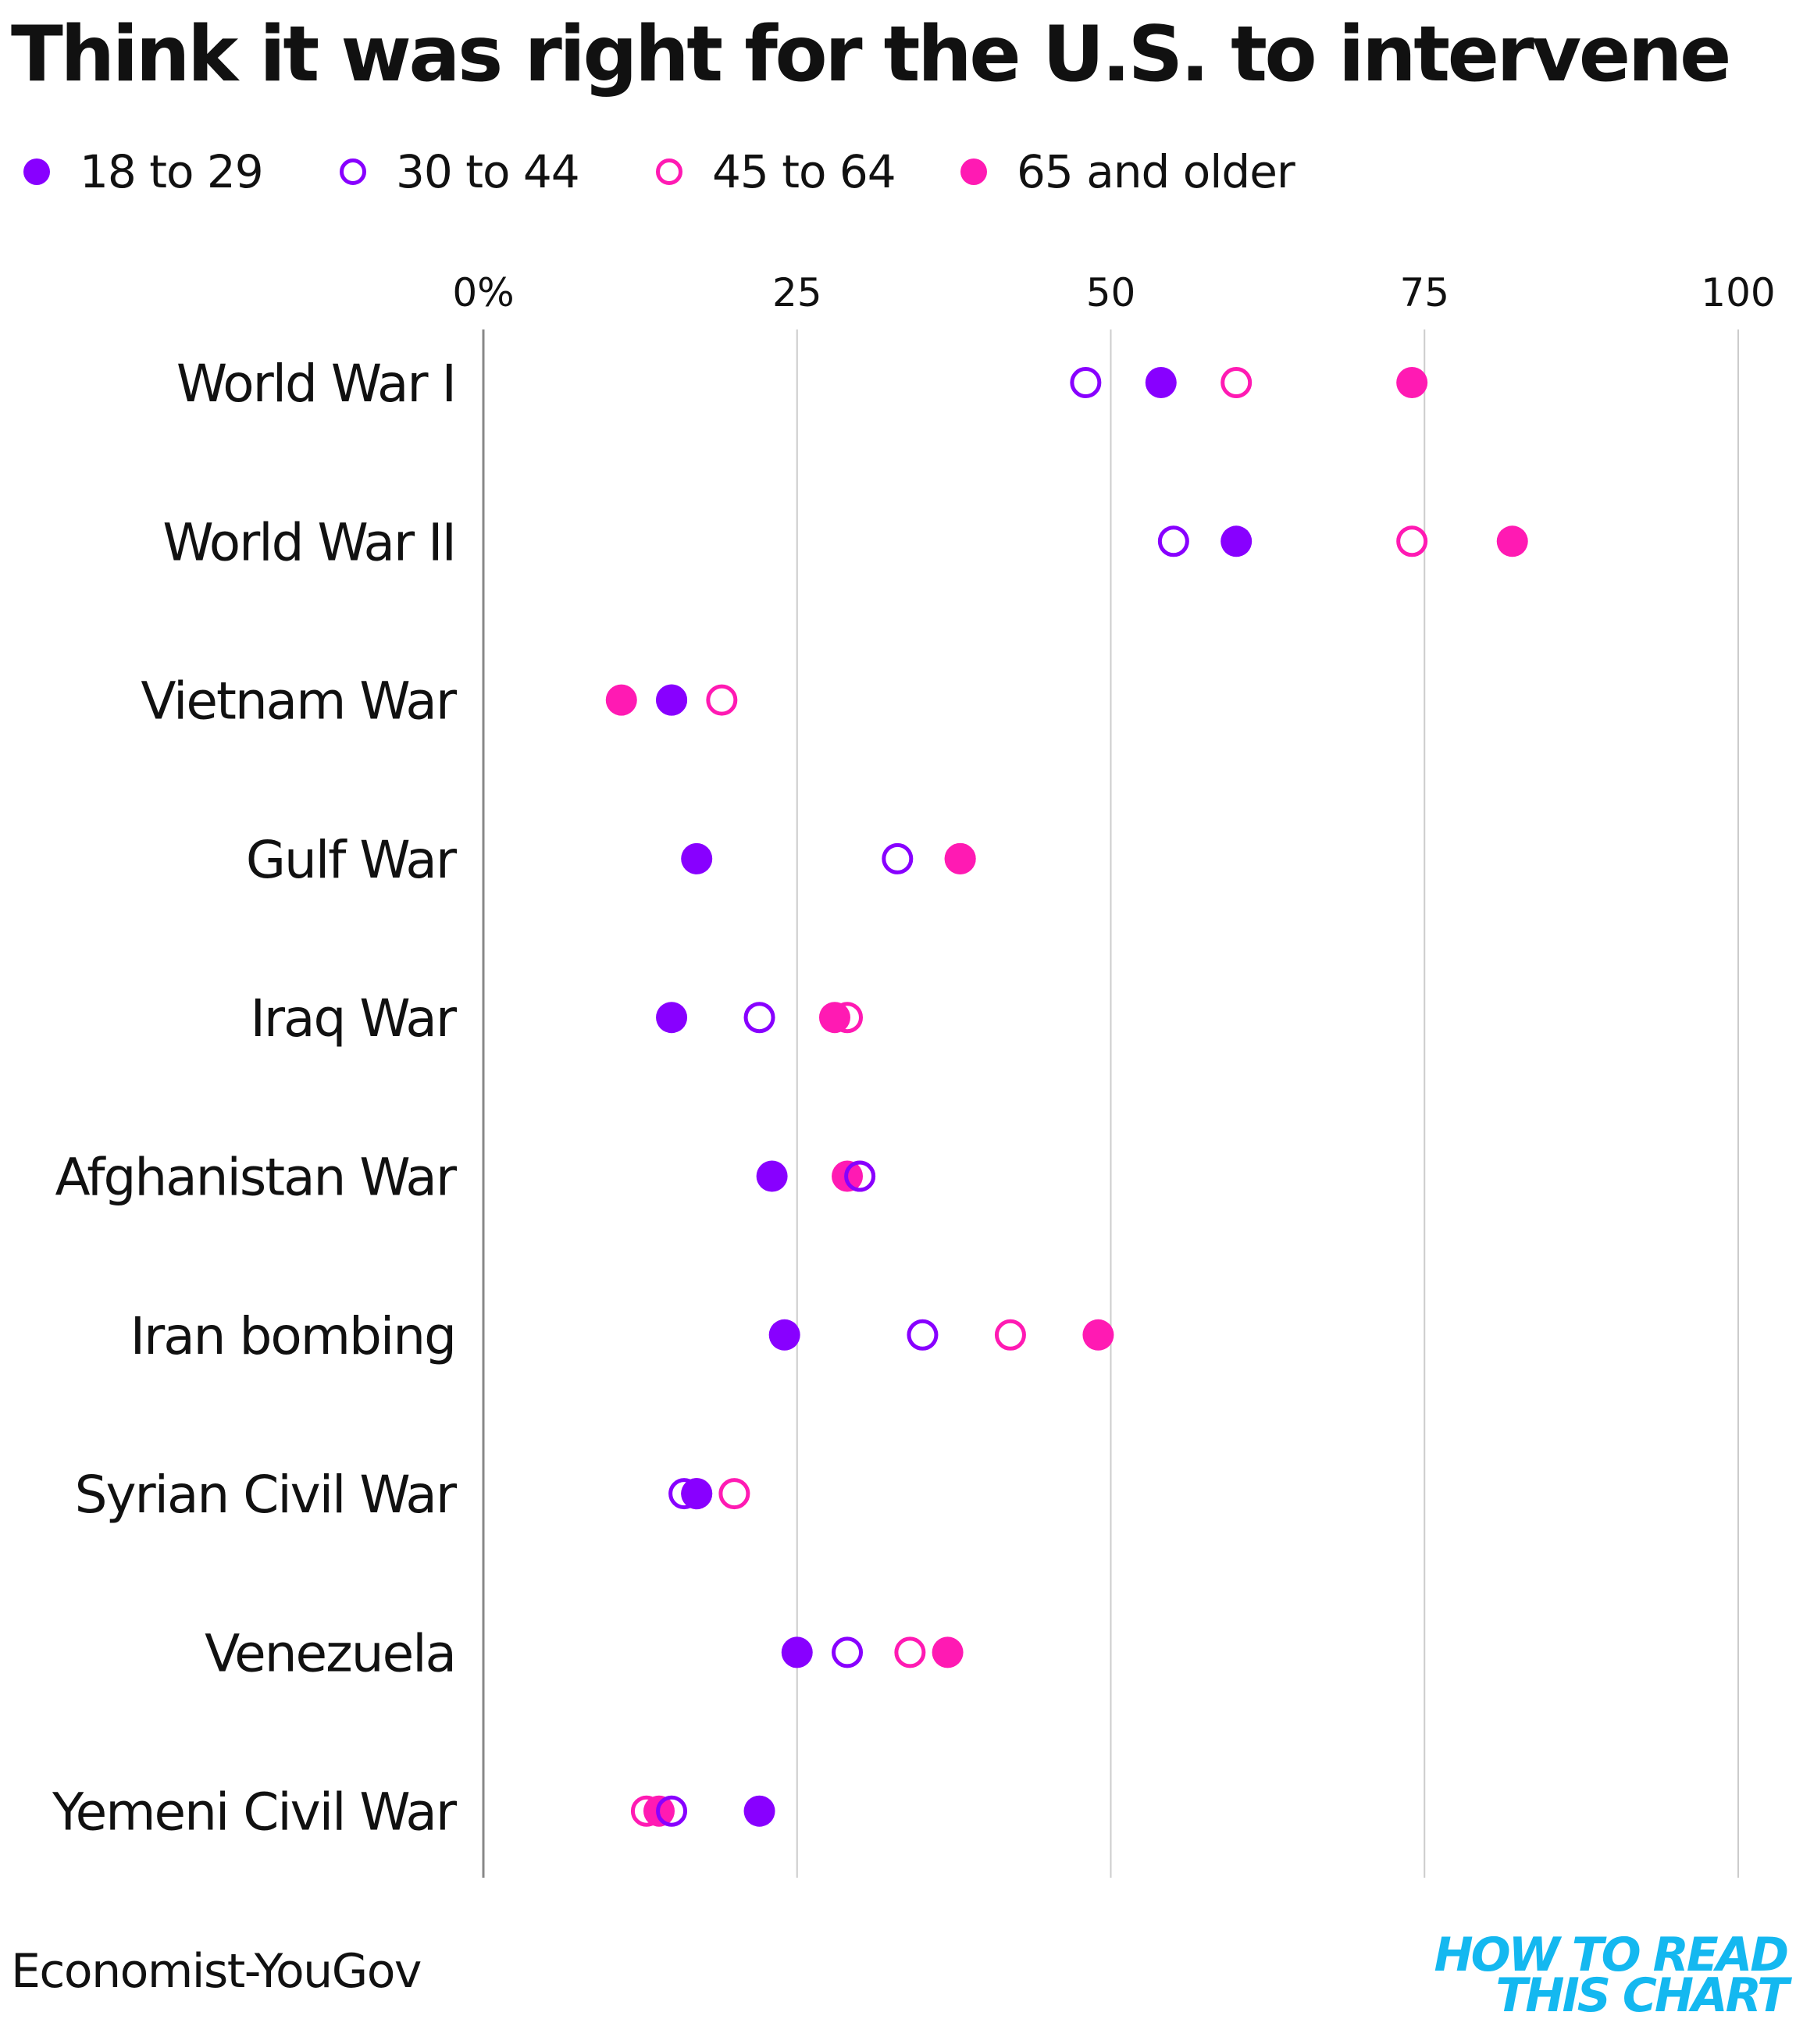  What do you see at coordinates (1173, 541) in the screenshot?
I see `dot-30-to-44-world-war-ii` at bounding box center [1173, 541].